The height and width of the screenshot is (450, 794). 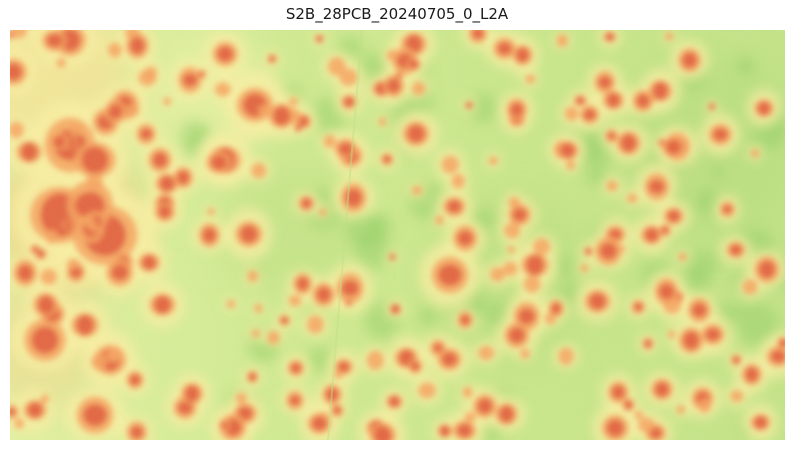 I want to click on swath-edge, so click(x=345, y=235).